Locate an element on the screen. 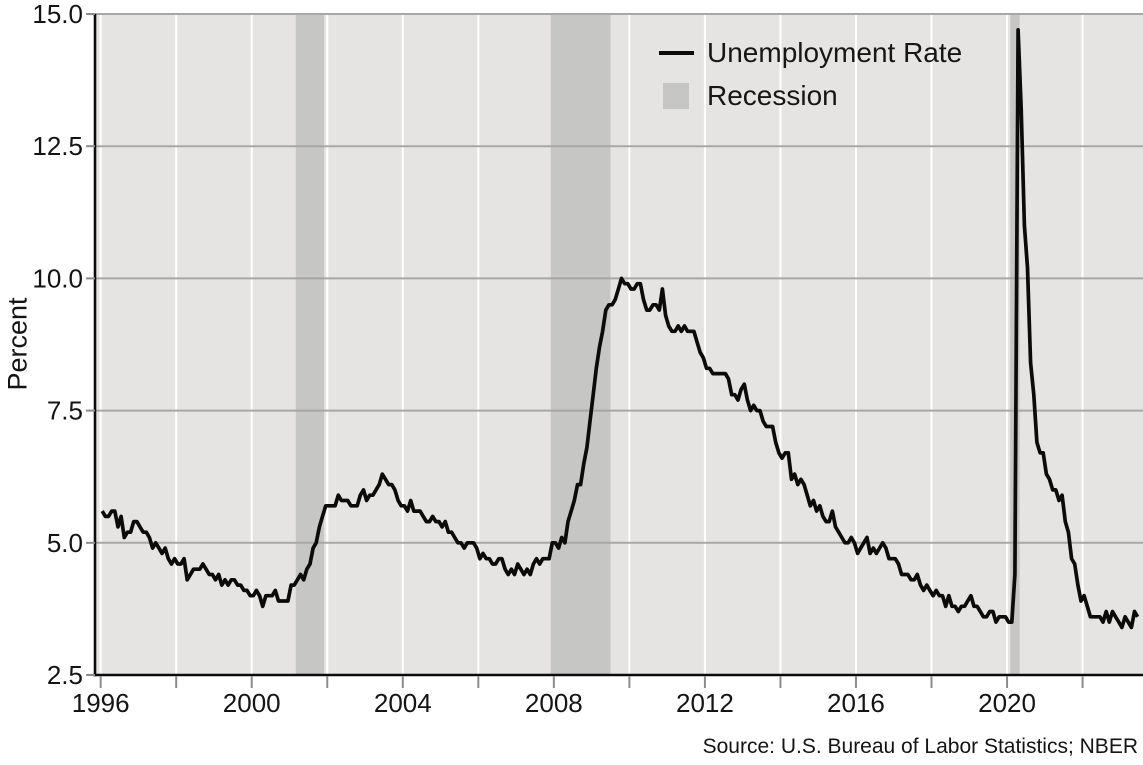  legend: Unemployment Rate Recession is located at coordinates (810, 74).